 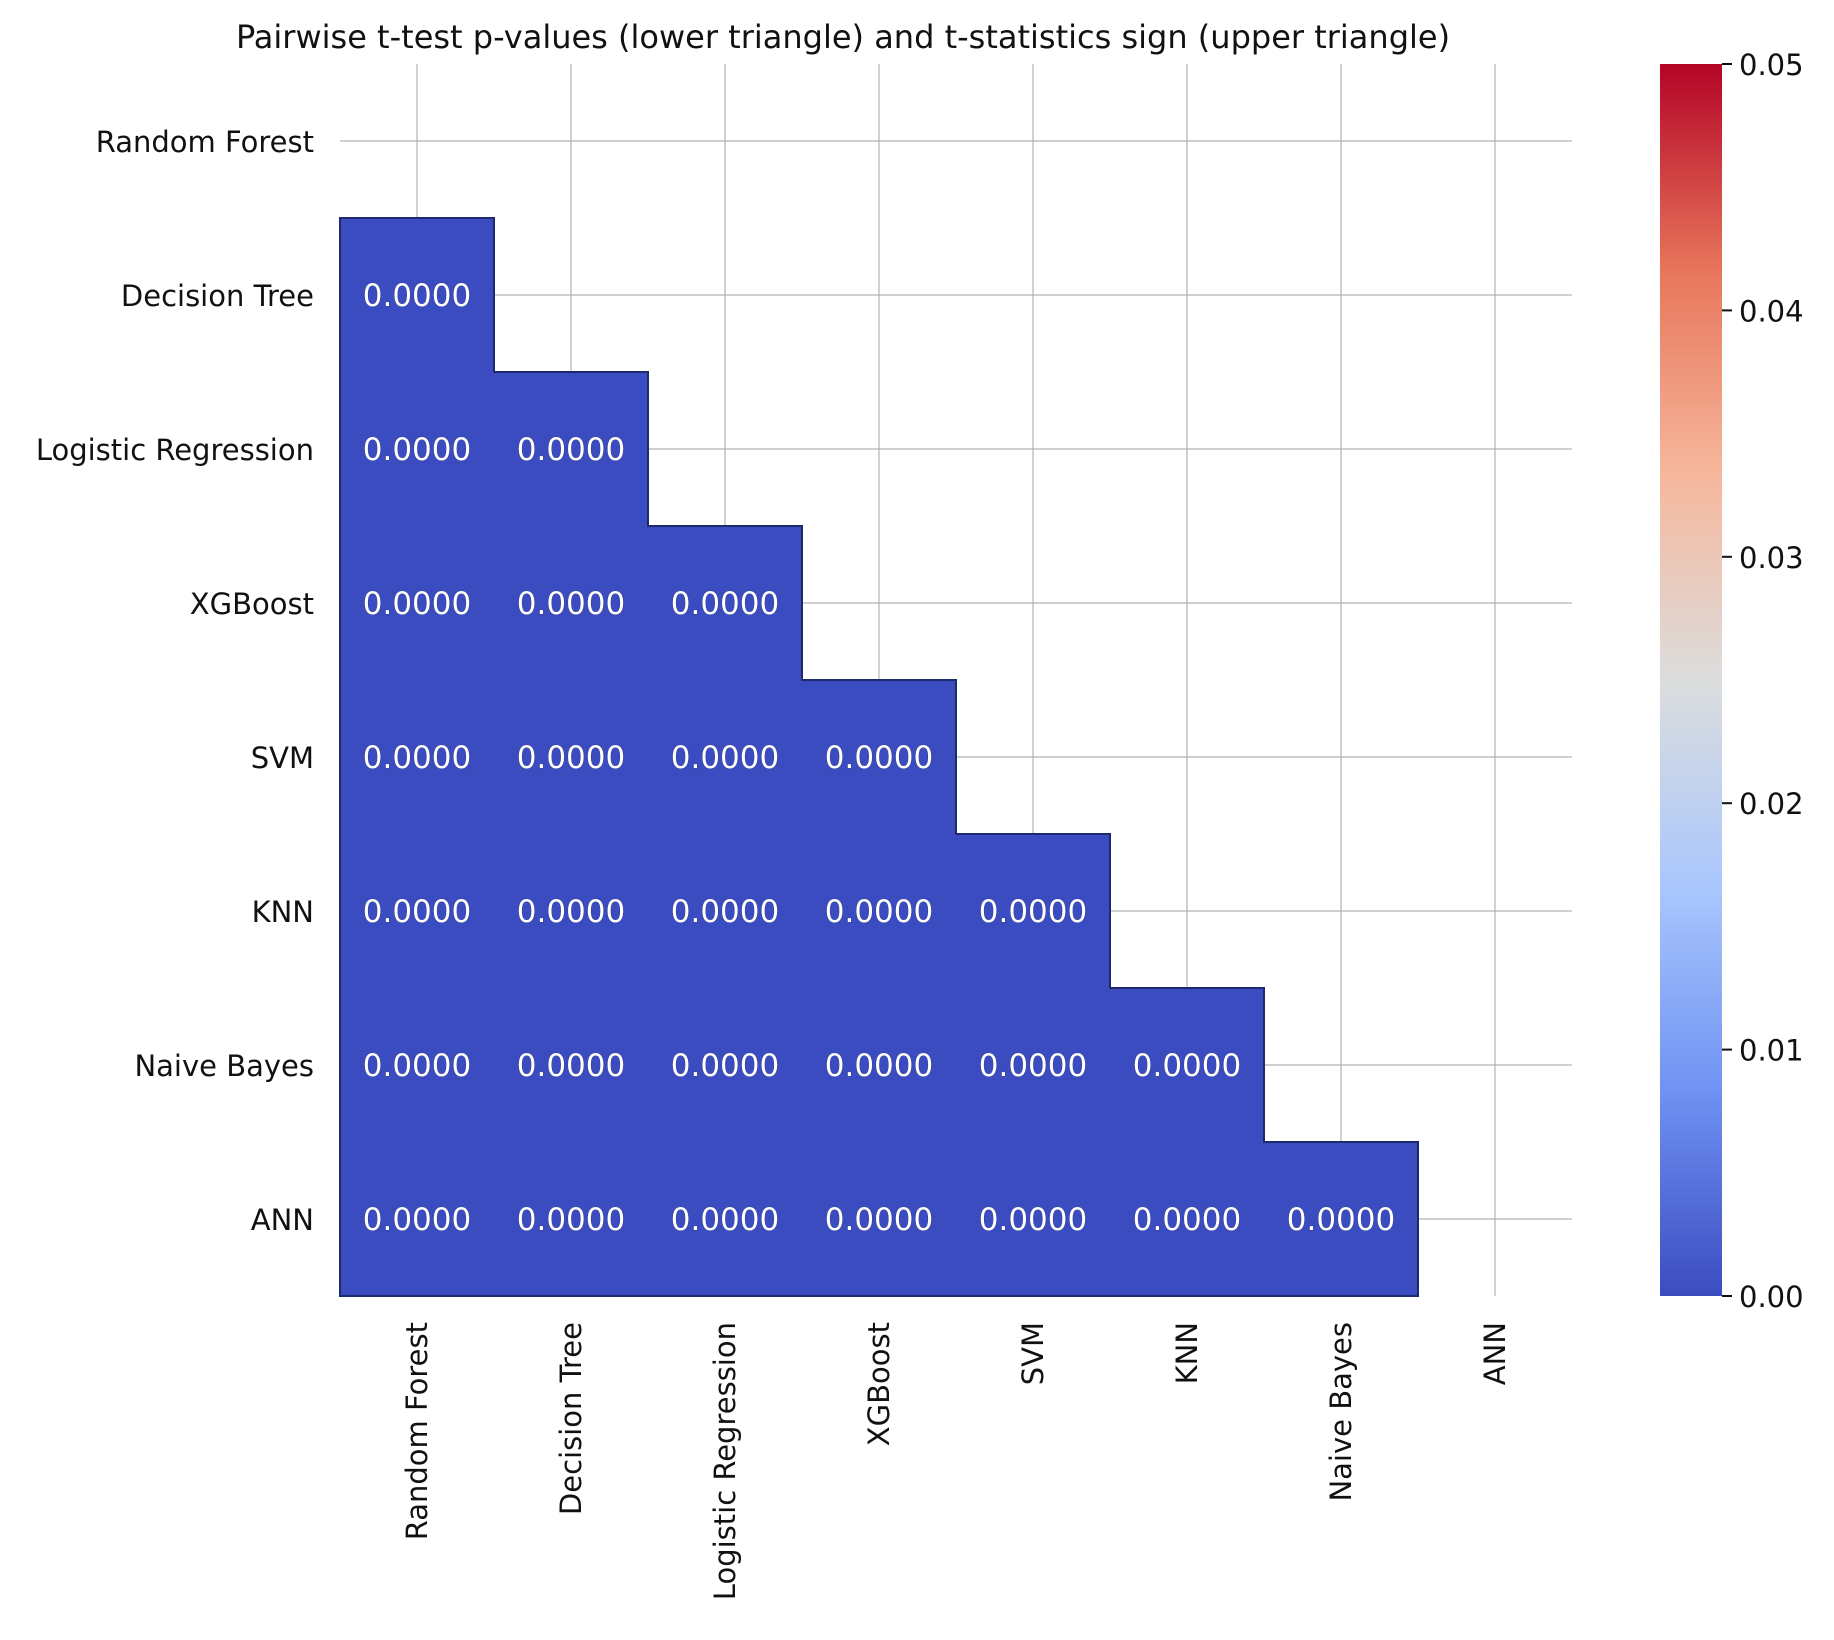 What do you see at coordinates (1732, 681) in the screenshot?
I see `colorbar: 0.00 0.01 0.02 0.03 0.04 0.05` at bounding box center [1732, 681].